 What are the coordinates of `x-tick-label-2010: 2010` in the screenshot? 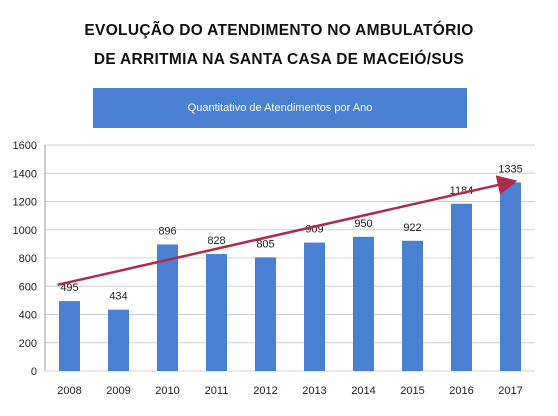 It's located at (167, 391).